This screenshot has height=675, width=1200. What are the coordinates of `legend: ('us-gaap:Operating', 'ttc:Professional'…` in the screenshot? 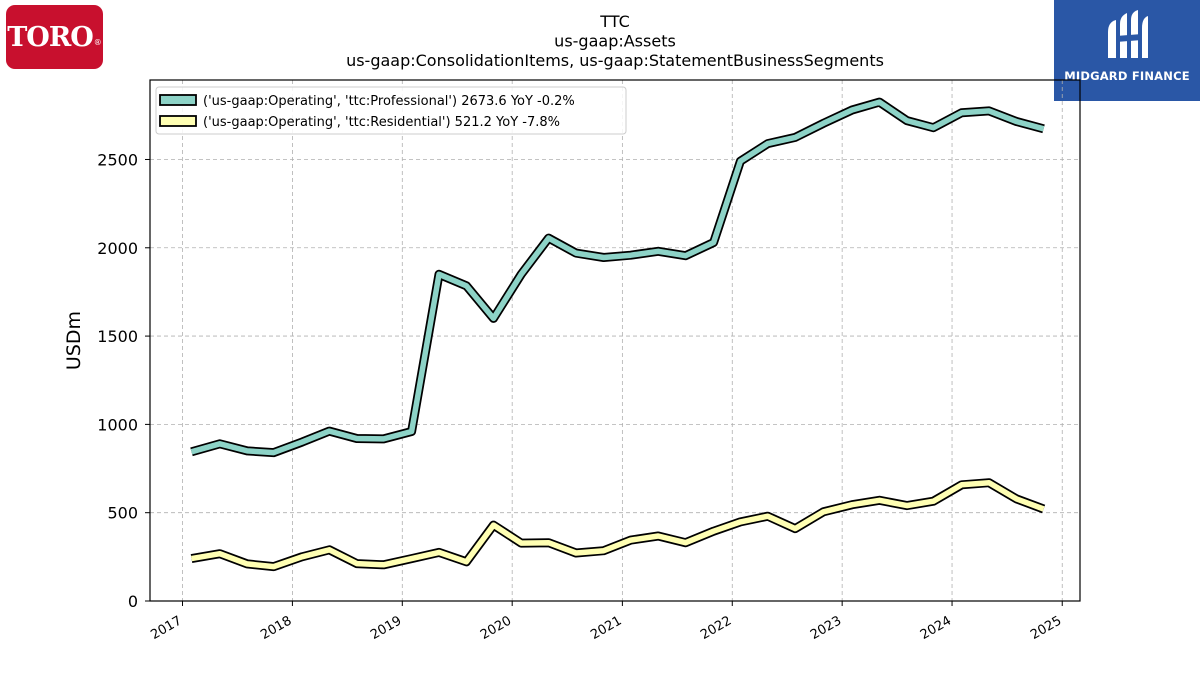 It's located at (391, 110).